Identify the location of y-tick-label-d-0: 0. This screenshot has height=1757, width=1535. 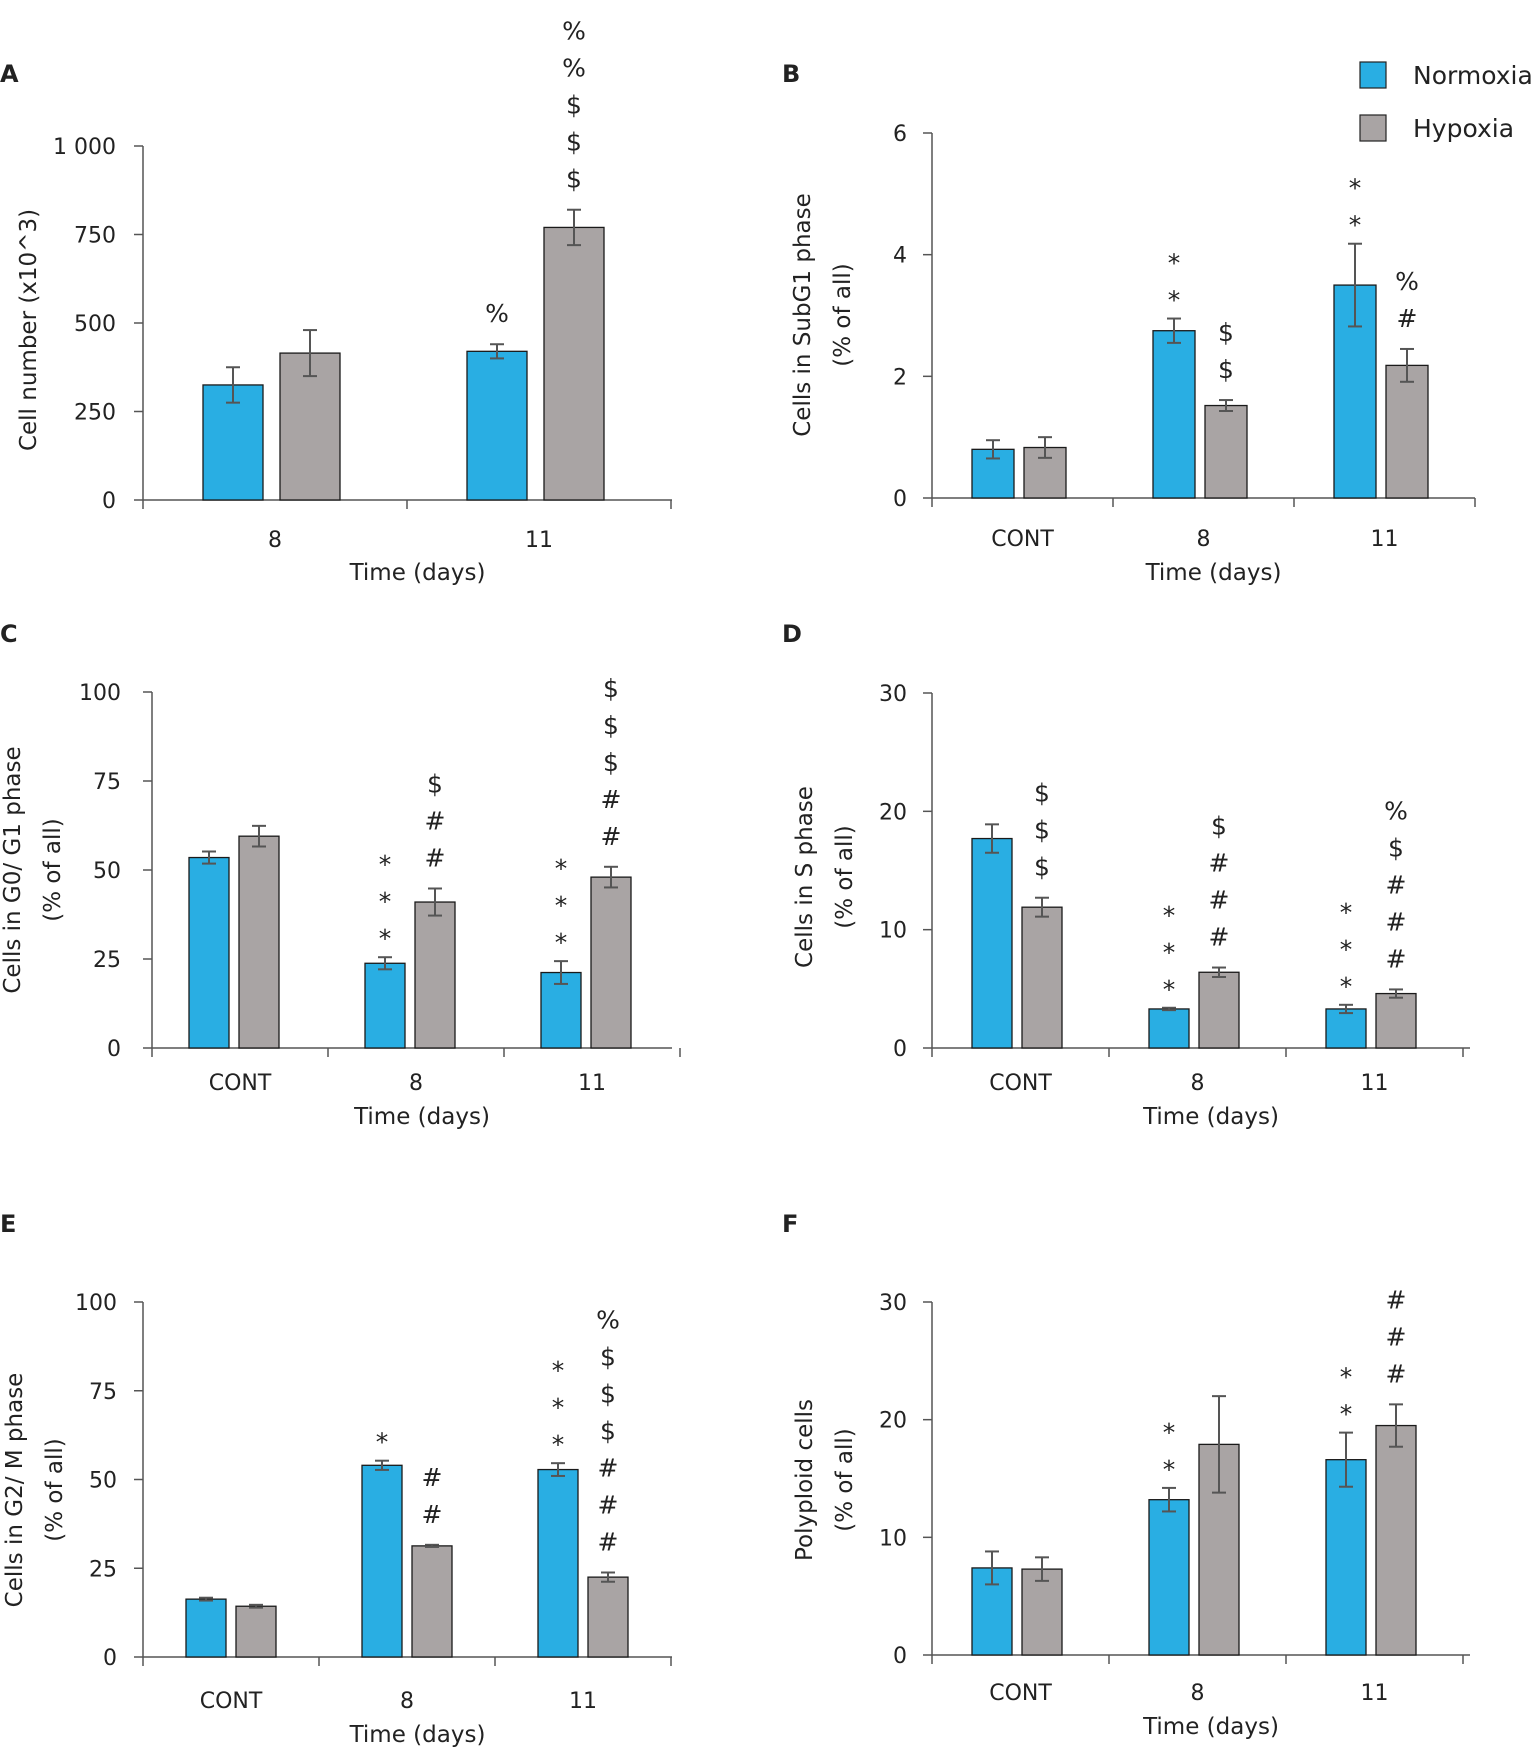
(900, 1049).